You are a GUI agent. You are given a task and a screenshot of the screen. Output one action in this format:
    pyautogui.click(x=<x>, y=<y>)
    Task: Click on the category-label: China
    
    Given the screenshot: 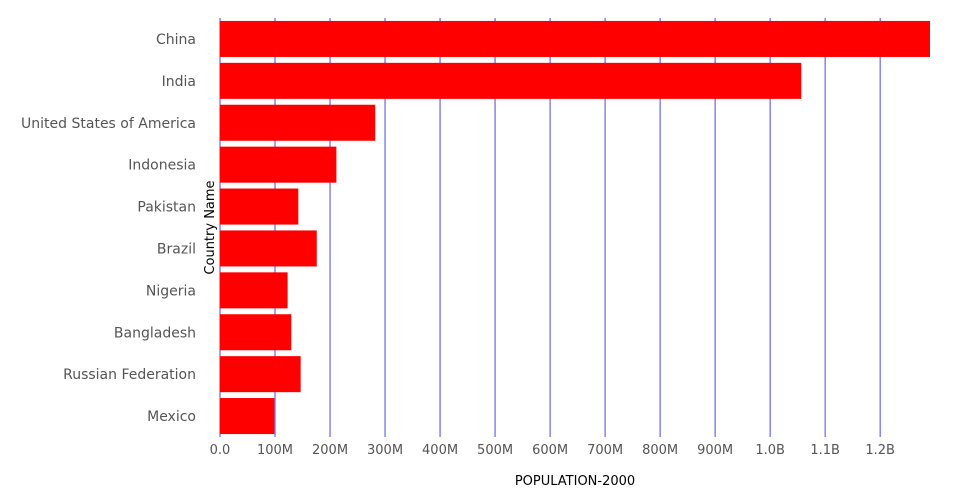 What is the action you would take?
    pyautogui.click(x=176, y=40)
    